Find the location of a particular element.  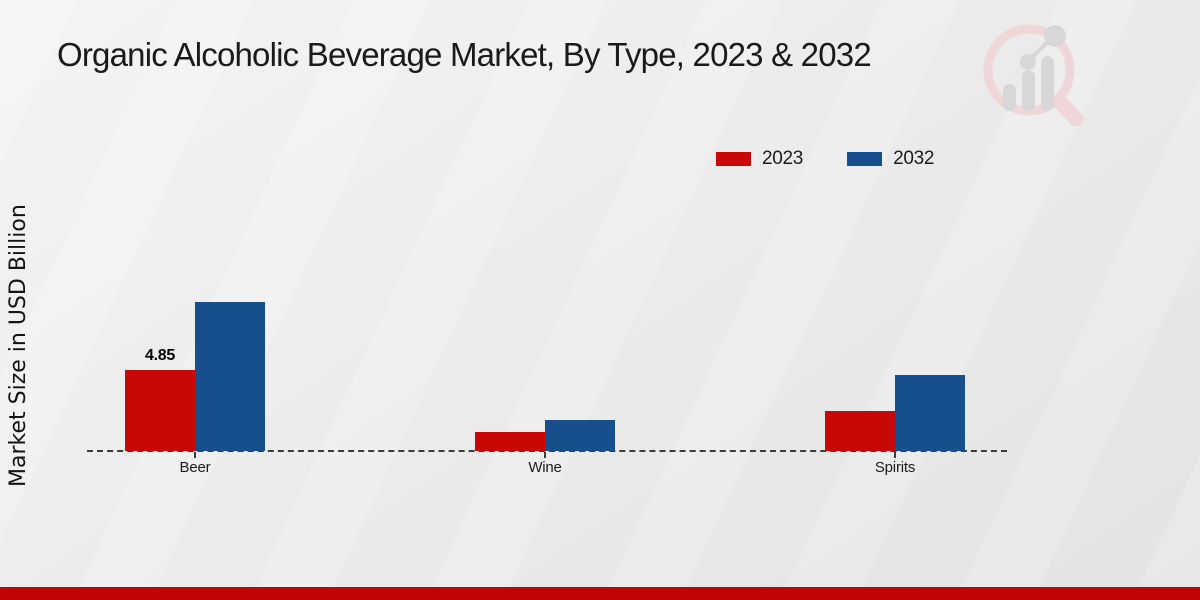

logo-bar-mid-icon is located at coordinates (1028, 90).